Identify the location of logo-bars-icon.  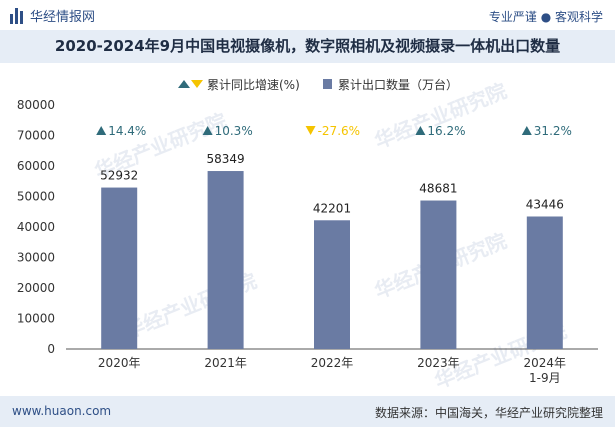
(17, 15).